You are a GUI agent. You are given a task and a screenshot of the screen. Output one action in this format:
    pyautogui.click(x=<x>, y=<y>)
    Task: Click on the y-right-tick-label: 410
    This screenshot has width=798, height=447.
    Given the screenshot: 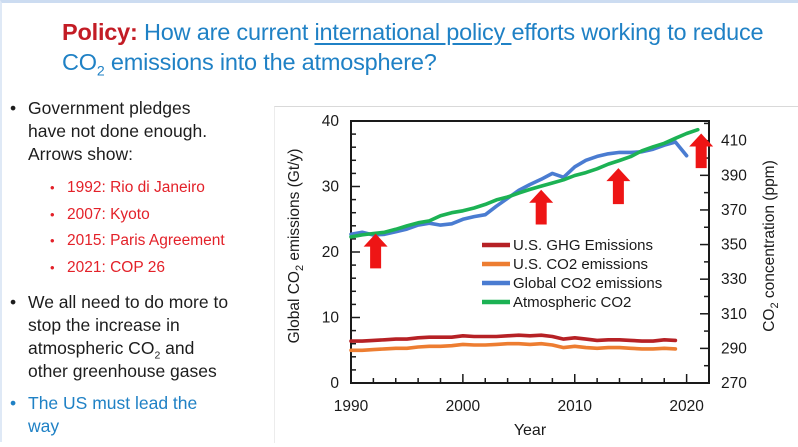 What is the action you would take?
    pyautogui.click(x=734, y=141)
    